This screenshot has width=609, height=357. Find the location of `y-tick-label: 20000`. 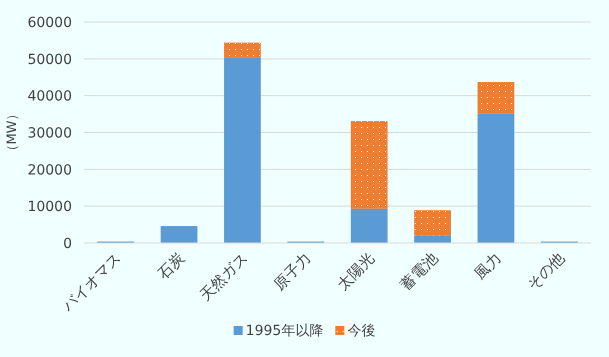

y-tick-label: 20000 is located at coordinates (49, 170).